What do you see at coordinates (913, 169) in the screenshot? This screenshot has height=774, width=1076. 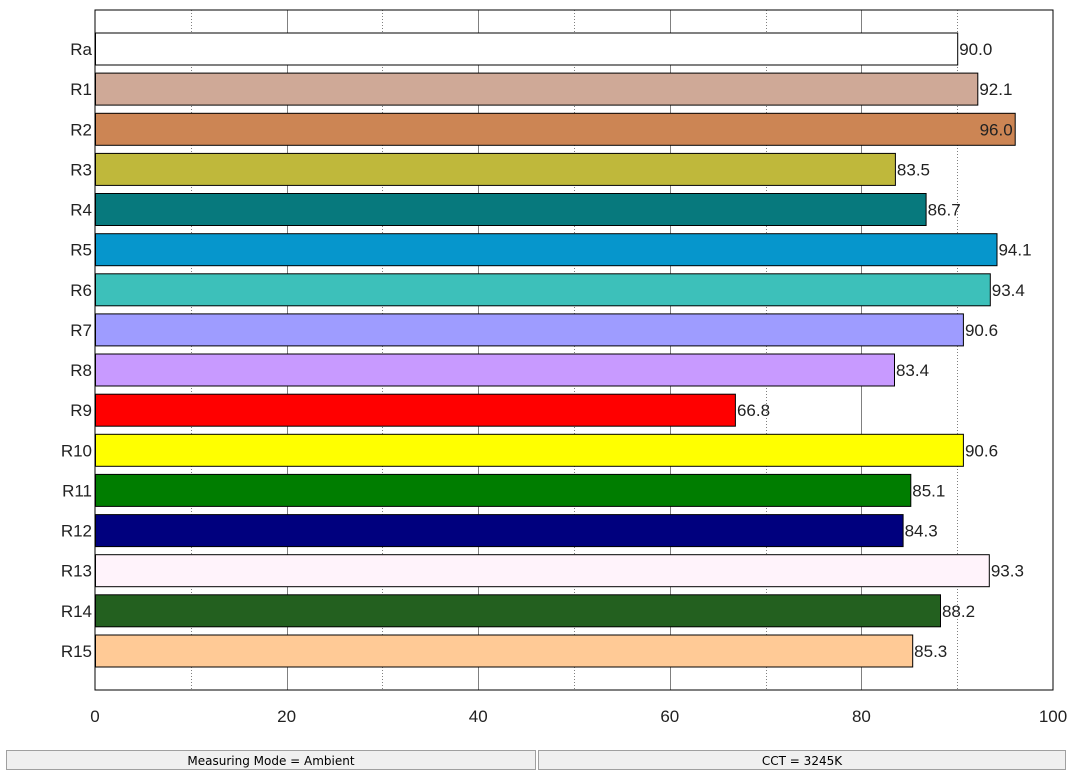 I see `value-label: 83.5` at bounding box center [913, 169].